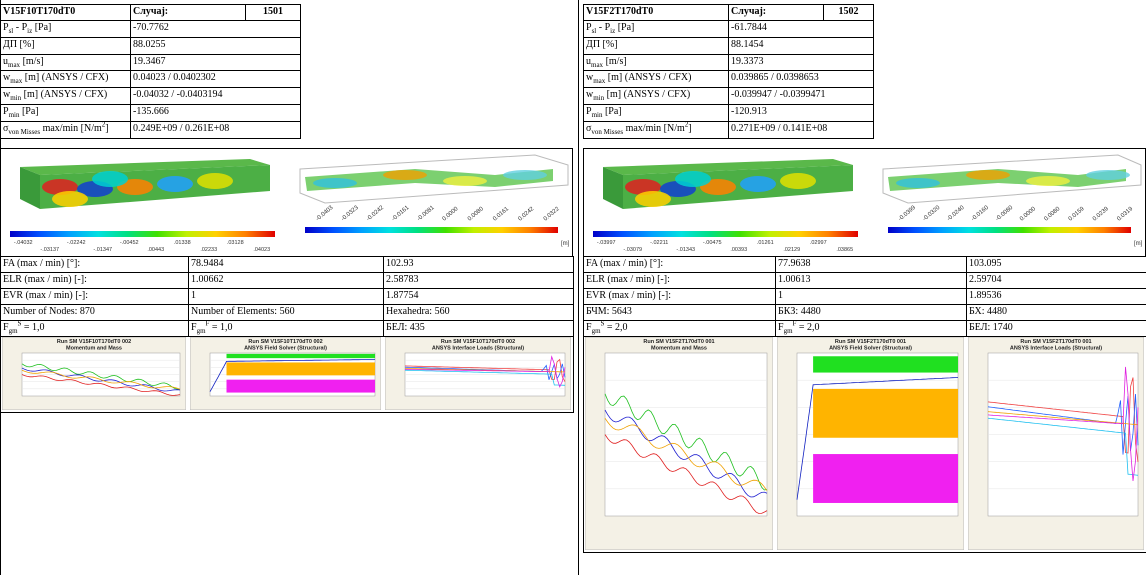  What do you see at coordinates (6, 128) in the screenshot?
I see `text-segment: σ` at bounding box center [6, 128].